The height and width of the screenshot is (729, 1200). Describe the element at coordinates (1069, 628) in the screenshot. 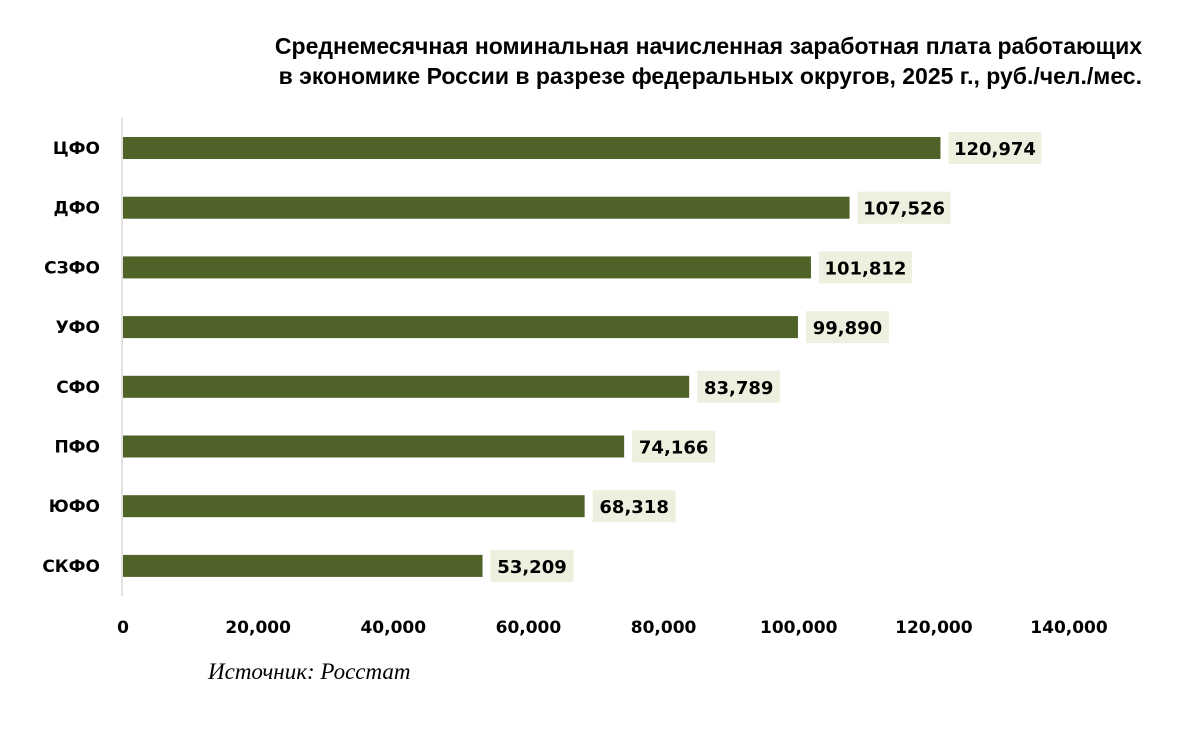

I see `x-tick-label-8: 140,000` at that location.